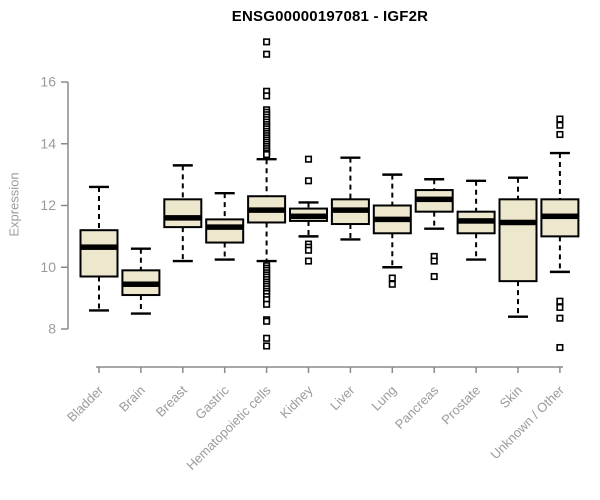 The width and height of the screenshot is (600, 500). Describe the element at coordinates (267, 194) in the screenshot. I see `box-hematopoietic-cells` at that location.